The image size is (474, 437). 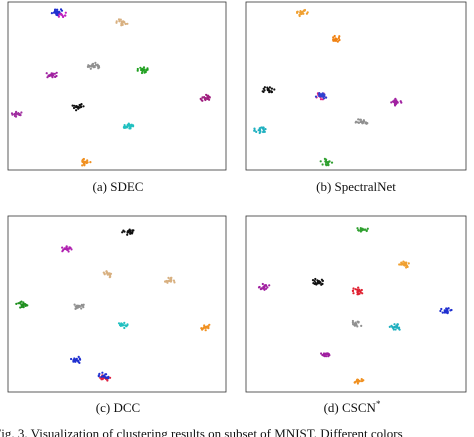 What do you see at coordinates (356, 186) in the screenshot?
I see `panel-caption: (b) SpectralNet` at bounding box center [356, 186].